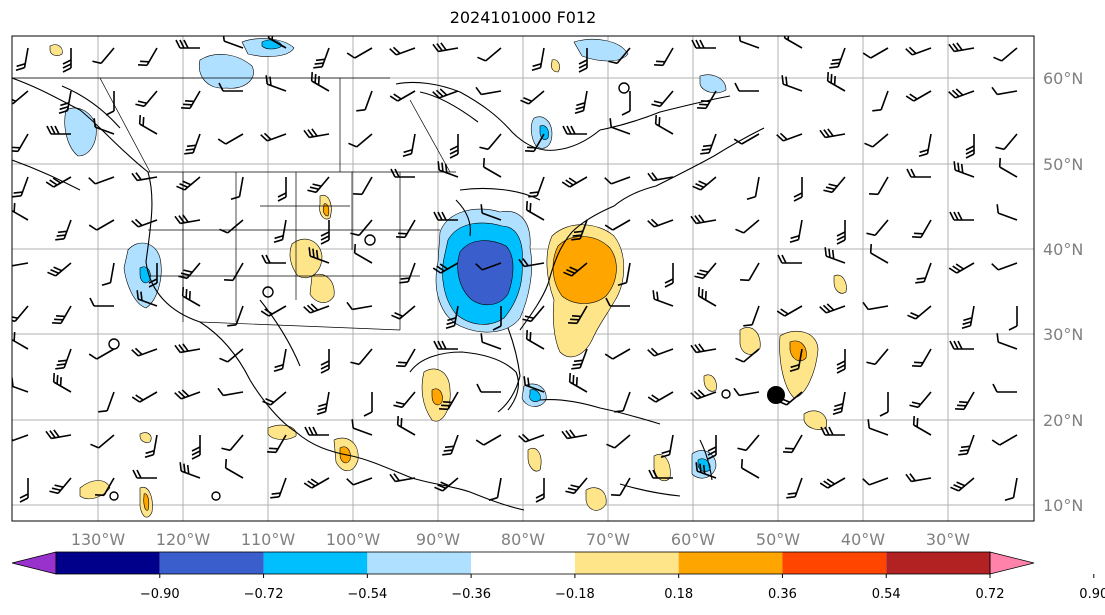 This screenshot has width=1105, height=615. I want to click on positive-region-pac-sw2-core, so click(146, 502).